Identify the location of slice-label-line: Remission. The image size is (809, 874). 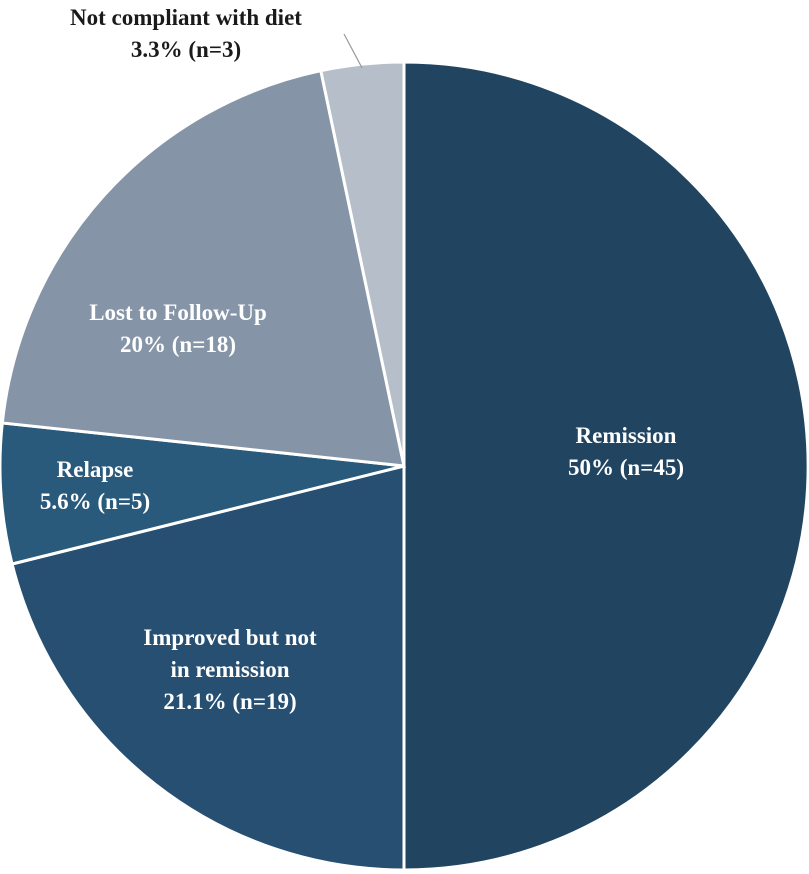
(626, 435).